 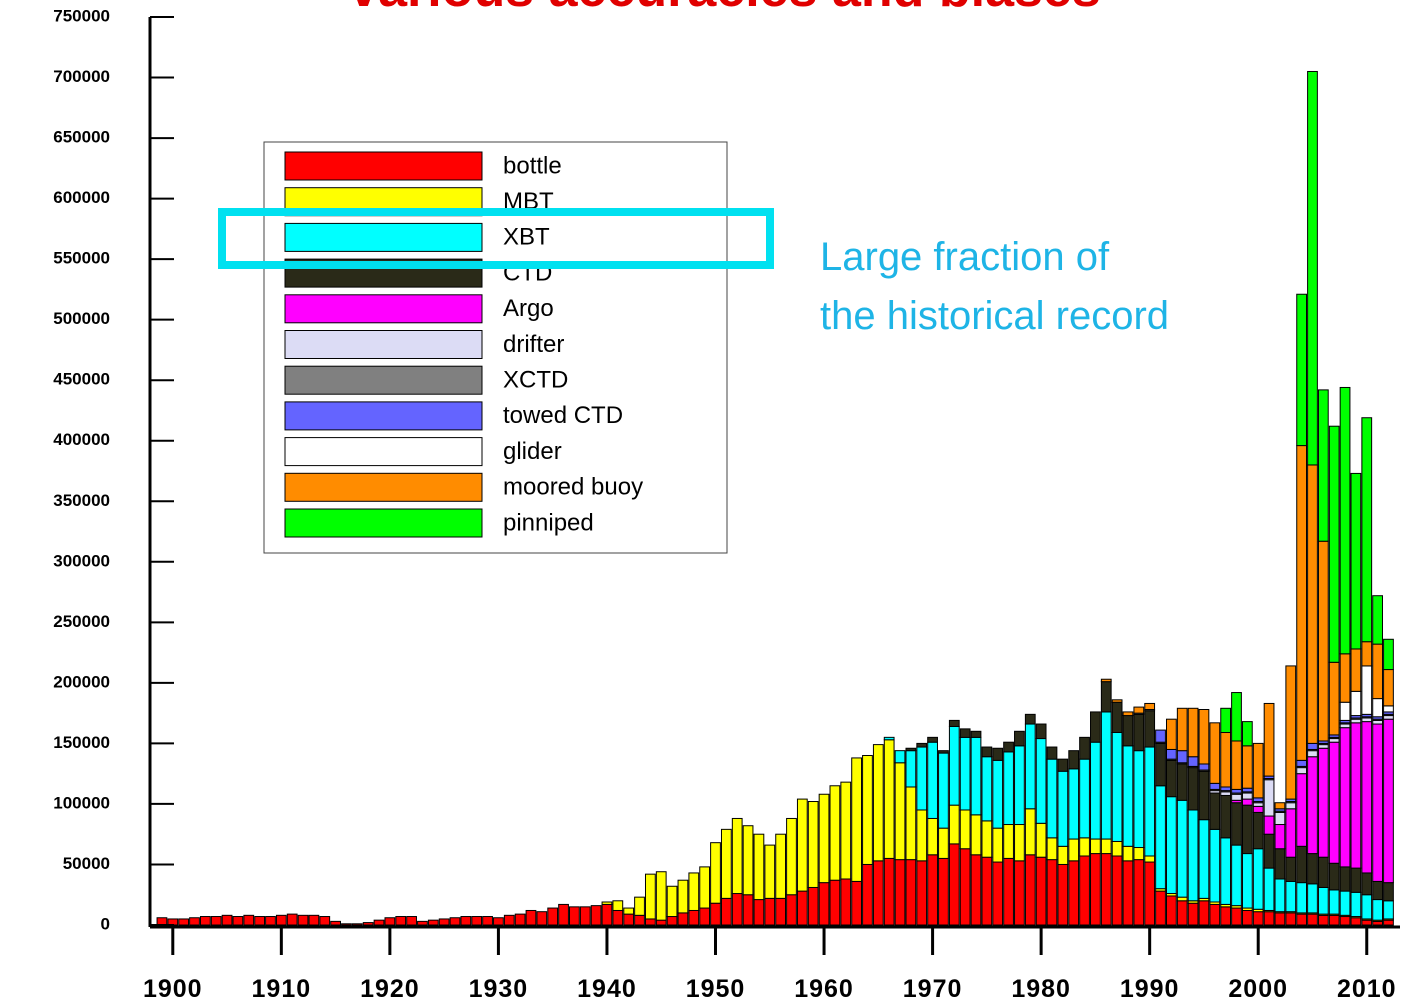 I want to click on x-tick-label: 1910, so click(x=282, y=988).